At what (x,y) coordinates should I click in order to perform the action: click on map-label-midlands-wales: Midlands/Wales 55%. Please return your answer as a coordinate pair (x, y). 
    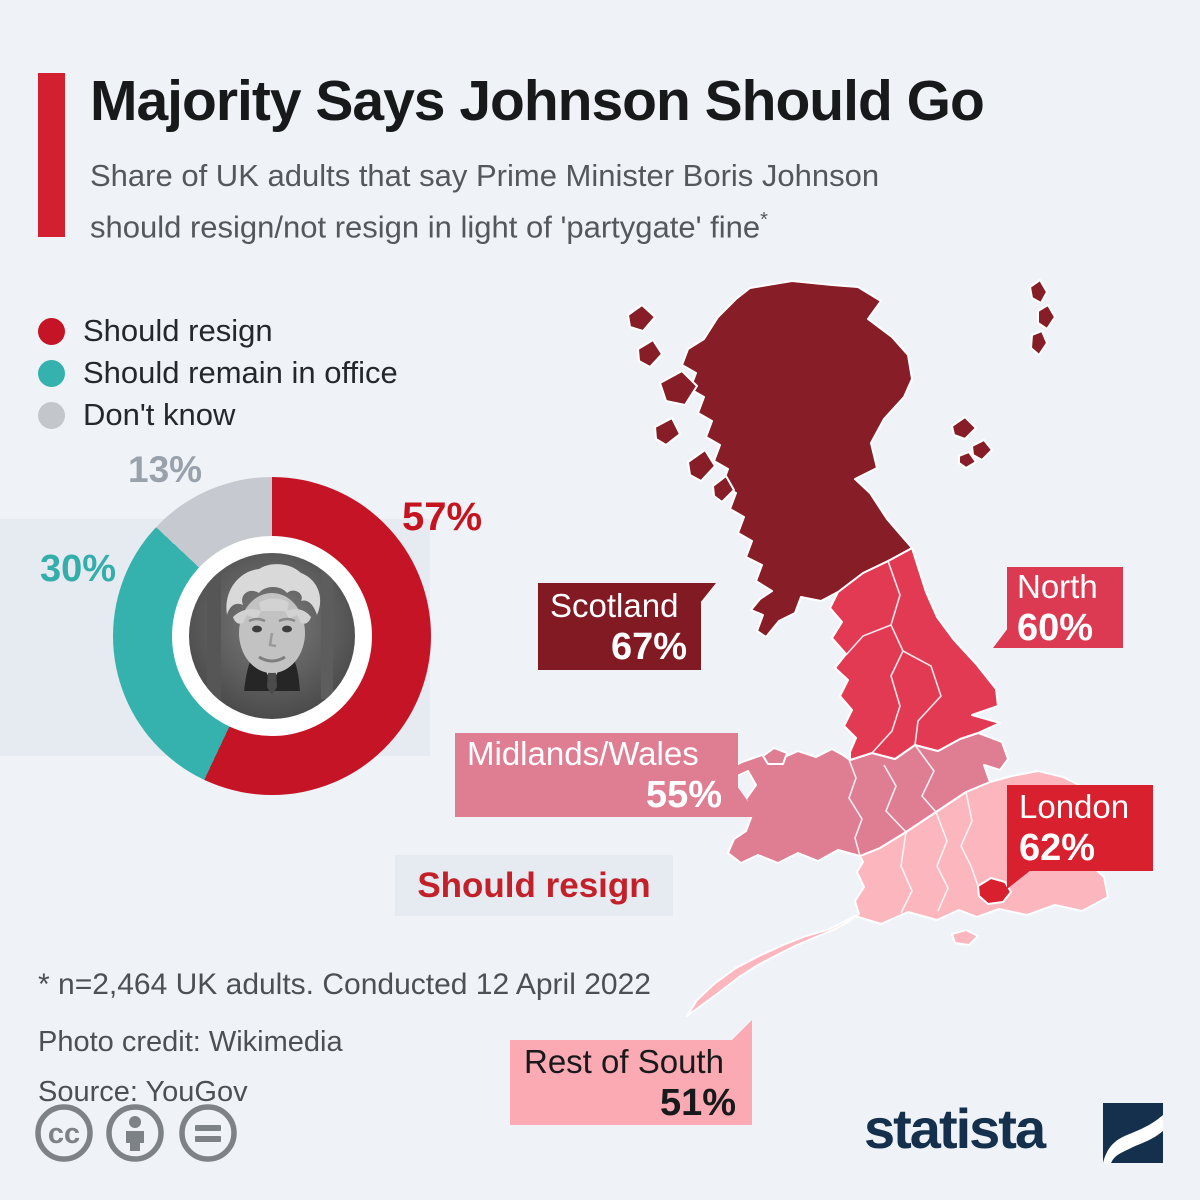
    Looking at the image, I should click on (607, 775).